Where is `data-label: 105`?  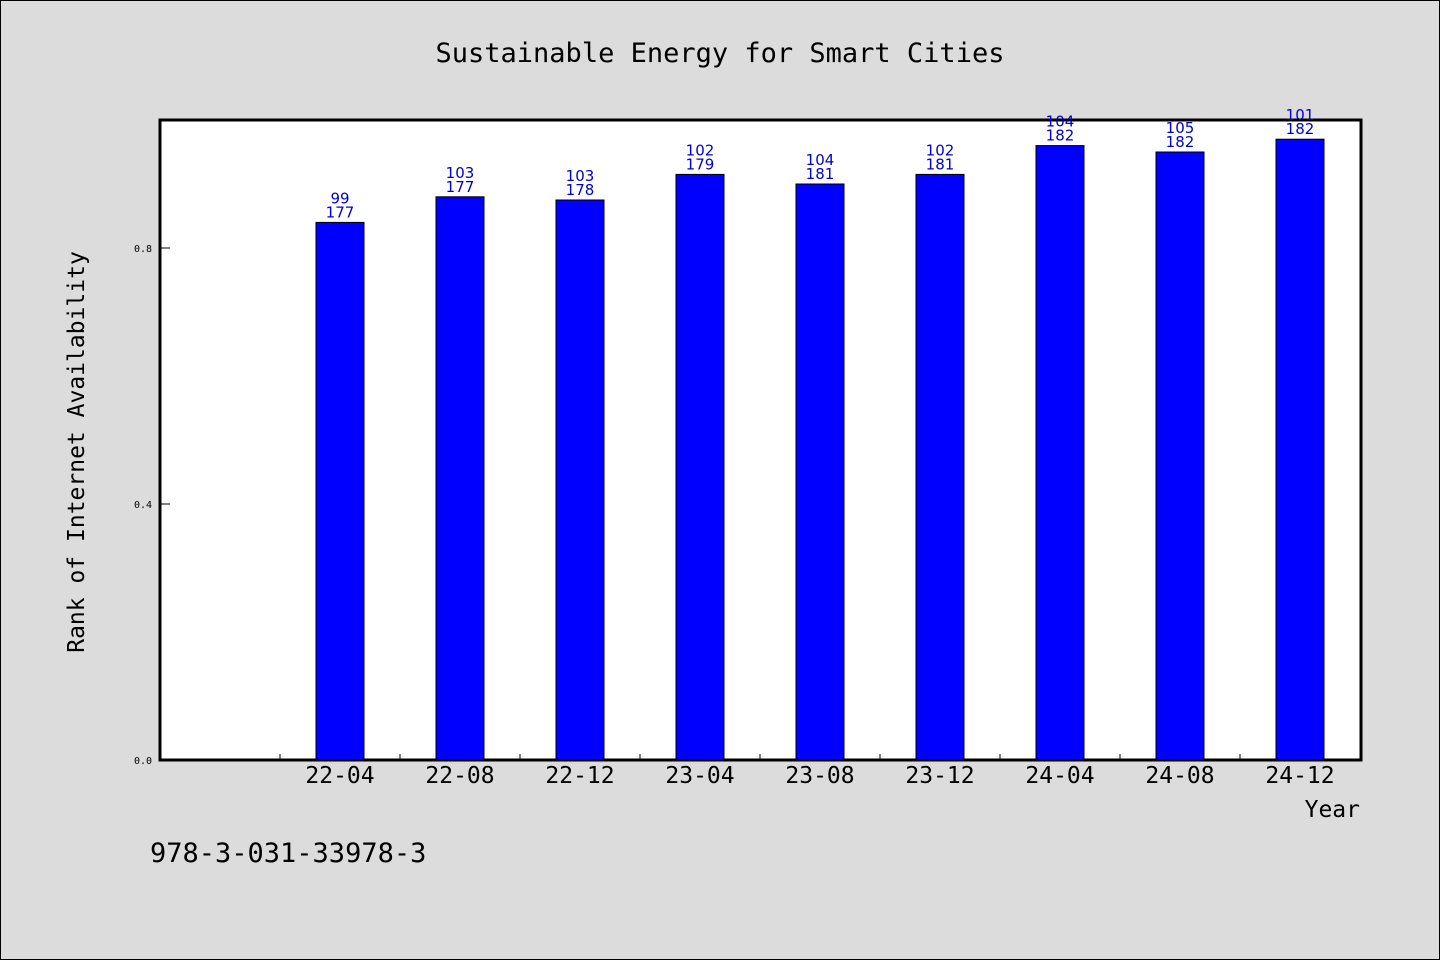 data-label: 105 is located at coordinates (1180, 128).